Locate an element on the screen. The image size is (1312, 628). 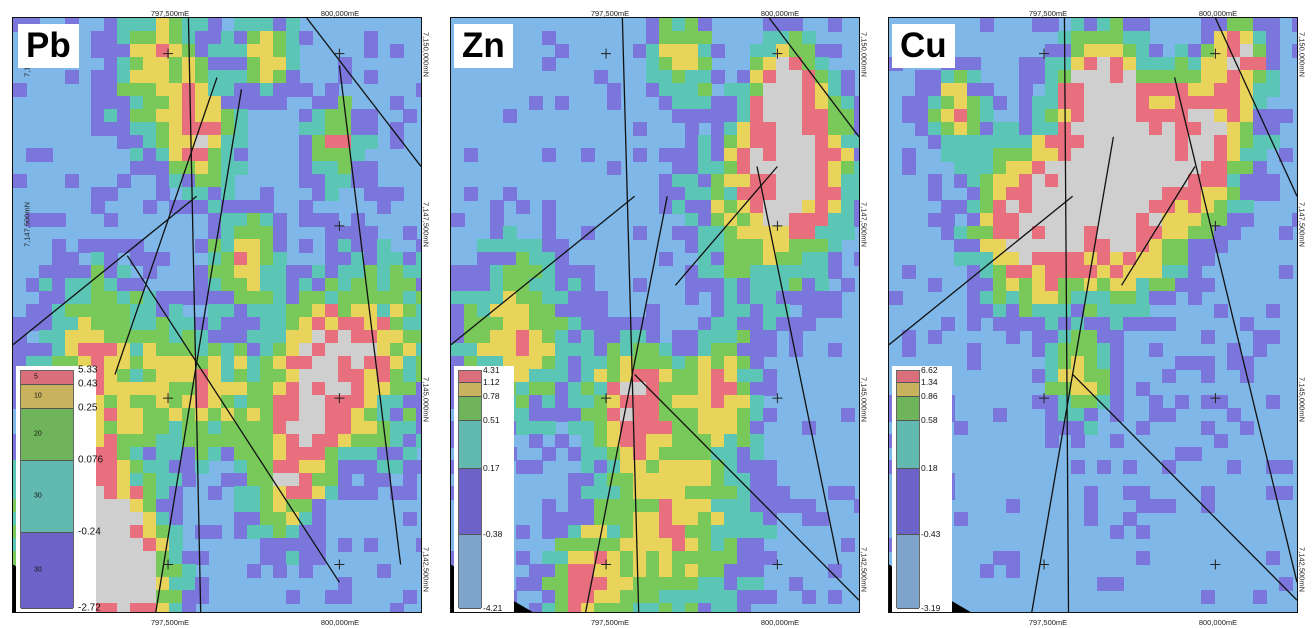
northing-label-left-2: 7,147,500mN is located at coordinates (27, 224).